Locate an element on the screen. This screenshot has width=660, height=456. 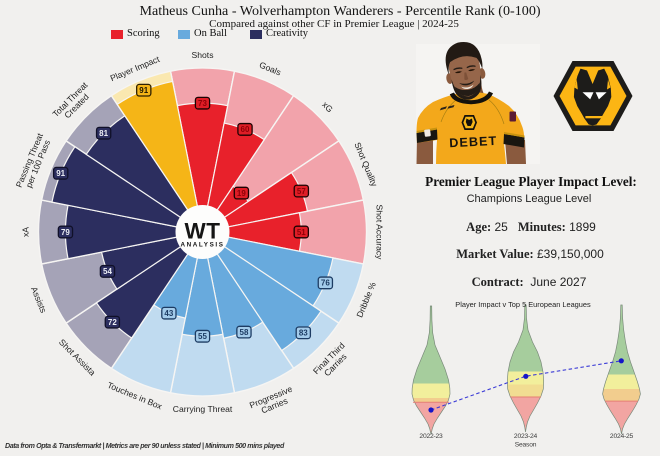
svg-text: xG is located at coordinates (327, 106).